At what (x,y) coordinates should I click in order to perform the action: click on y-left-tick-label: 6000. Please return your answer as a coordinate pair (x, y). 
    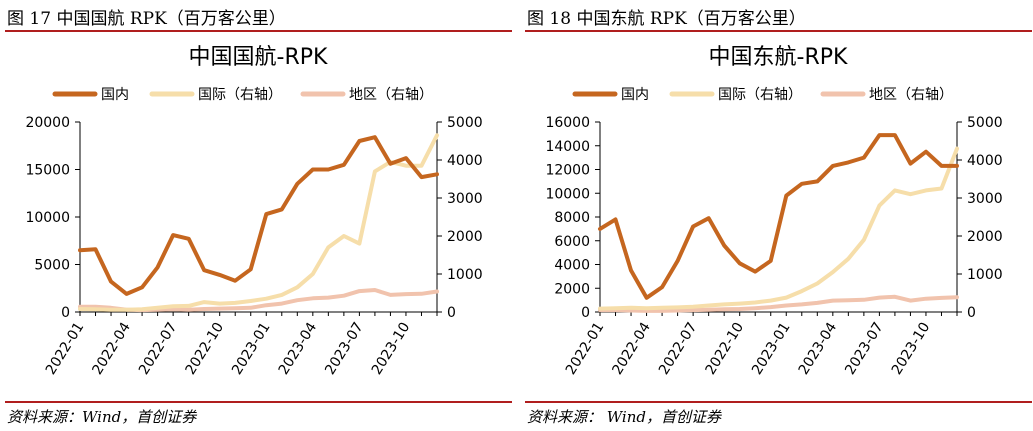
    Looking at the image, I should click on (572, 242).